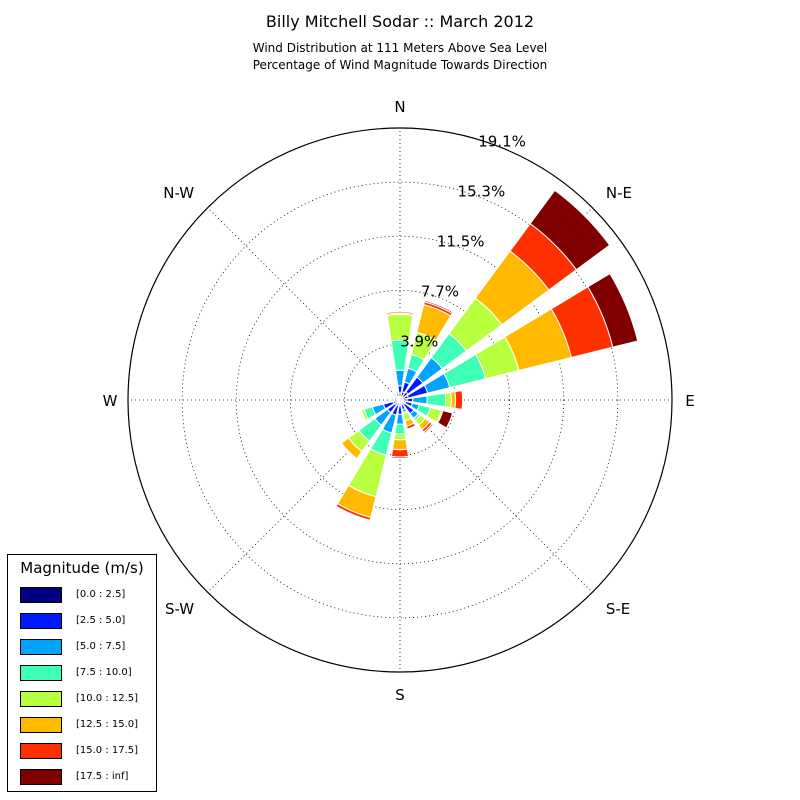 Image resolution: width=800 pixels, height=800 pixels. What do you see at coordinates (102, 776) in the screenshot?
I see `legend-label: [17.5 : inf]` at bounding box center [102, 776].